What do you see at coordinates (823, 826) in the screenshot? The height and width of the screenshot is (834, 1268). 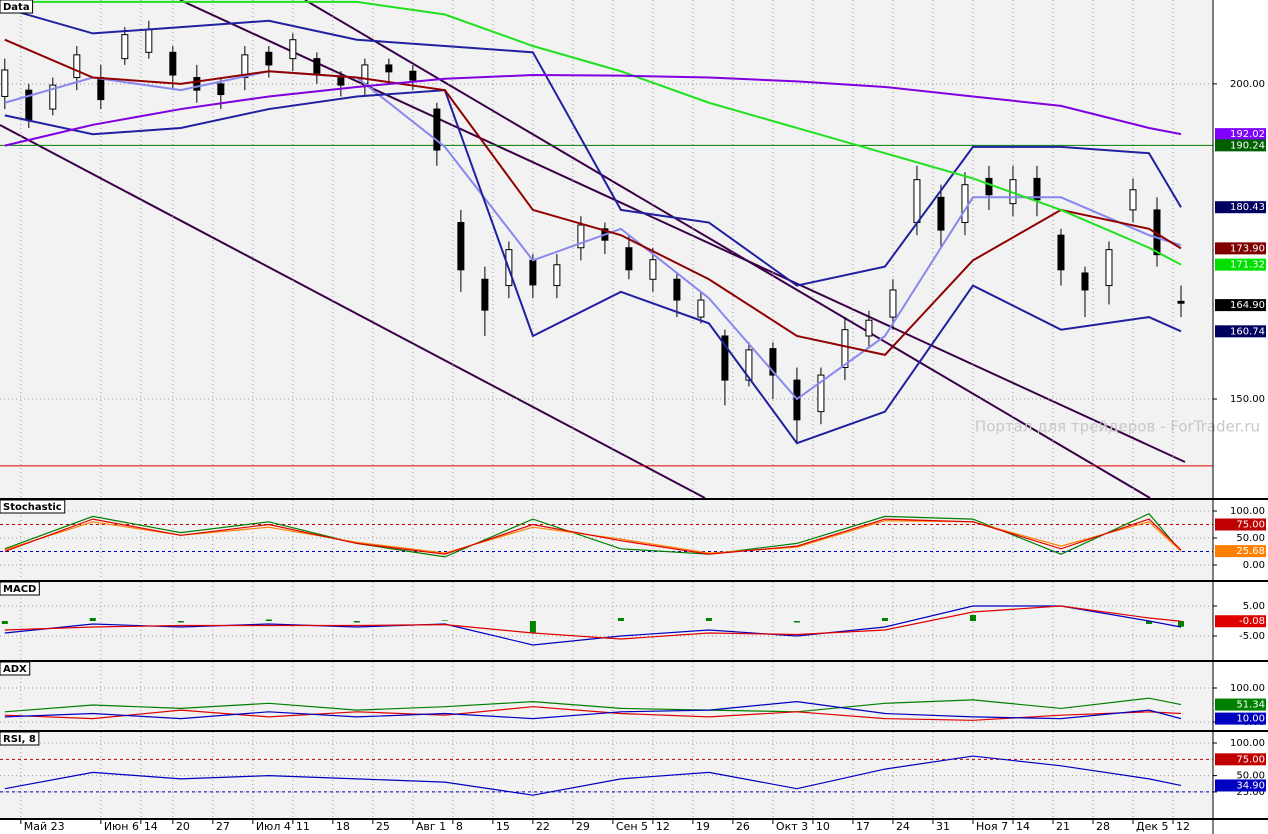 I see `x-tick-label: 10` at bounding box center [823, 826].